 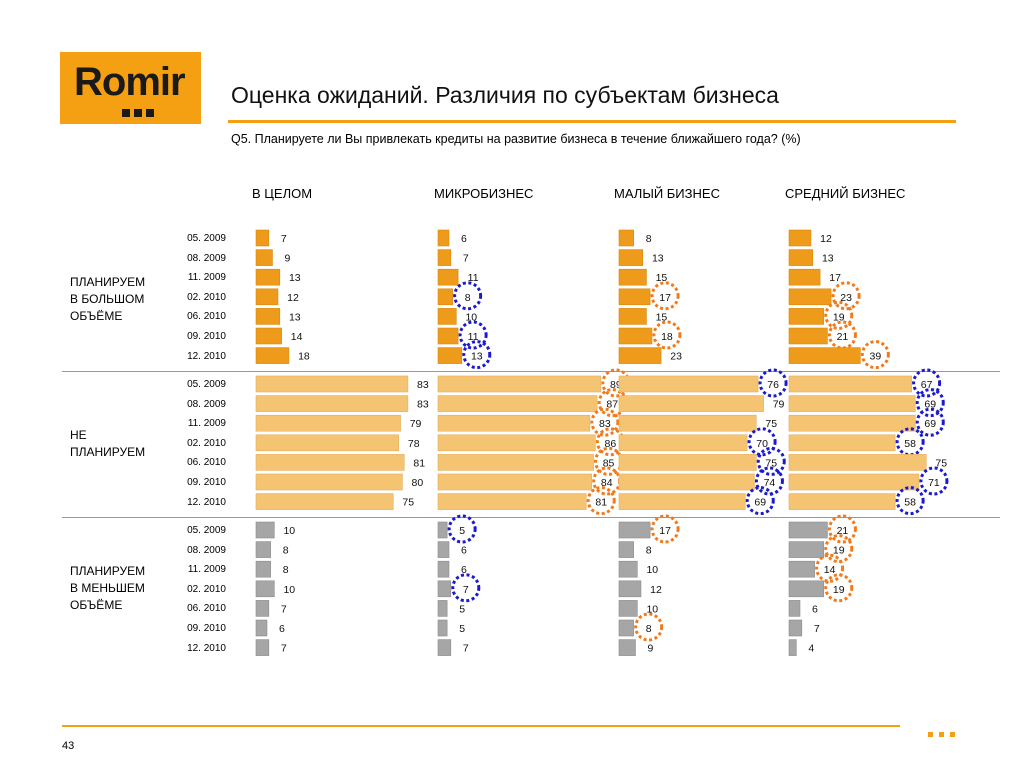 I want to click on data-label: 58, so click(x=910, y=503).